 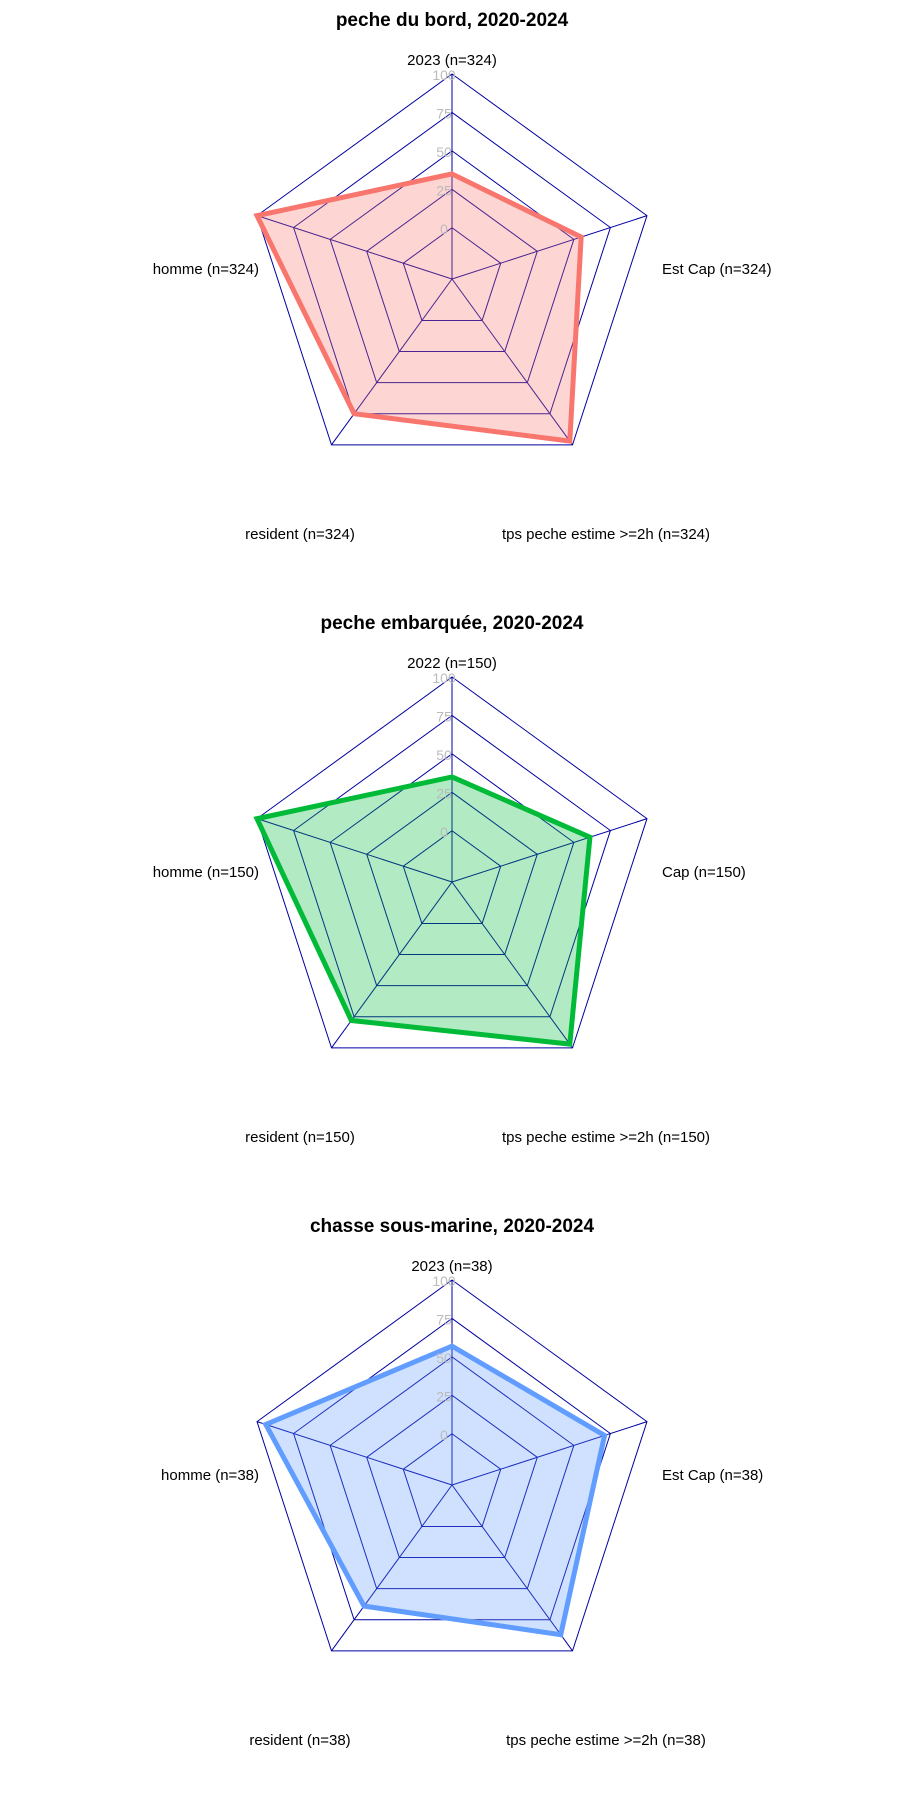 What do you see at coordinates (606, 534) in the screenshot?
I see `axis-label-2: tps peche estime >=2h (n=324)` at bounding box center [606, 534].